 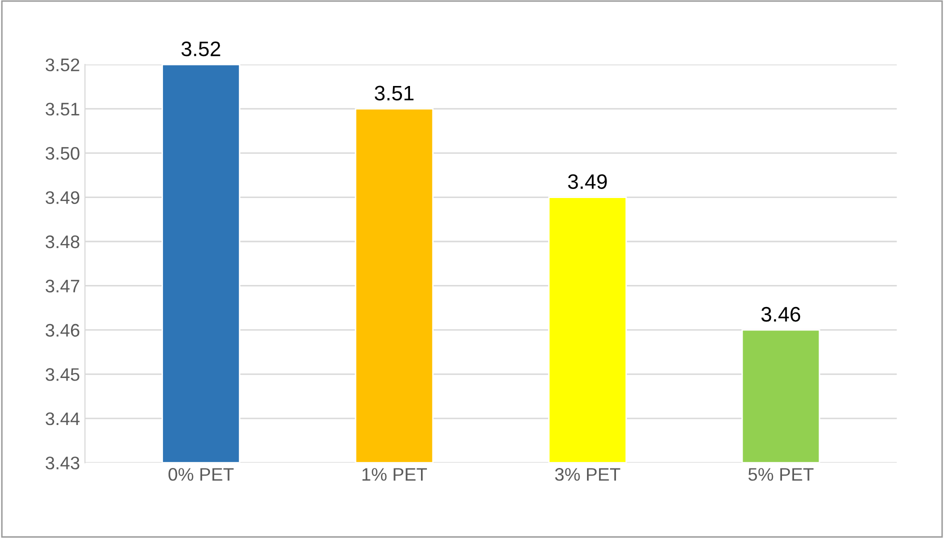 What do you see at coordinates (781, 474) in the screenshot?
I see `x-tick-label: 5% PET` at bounding box center [781, 474].